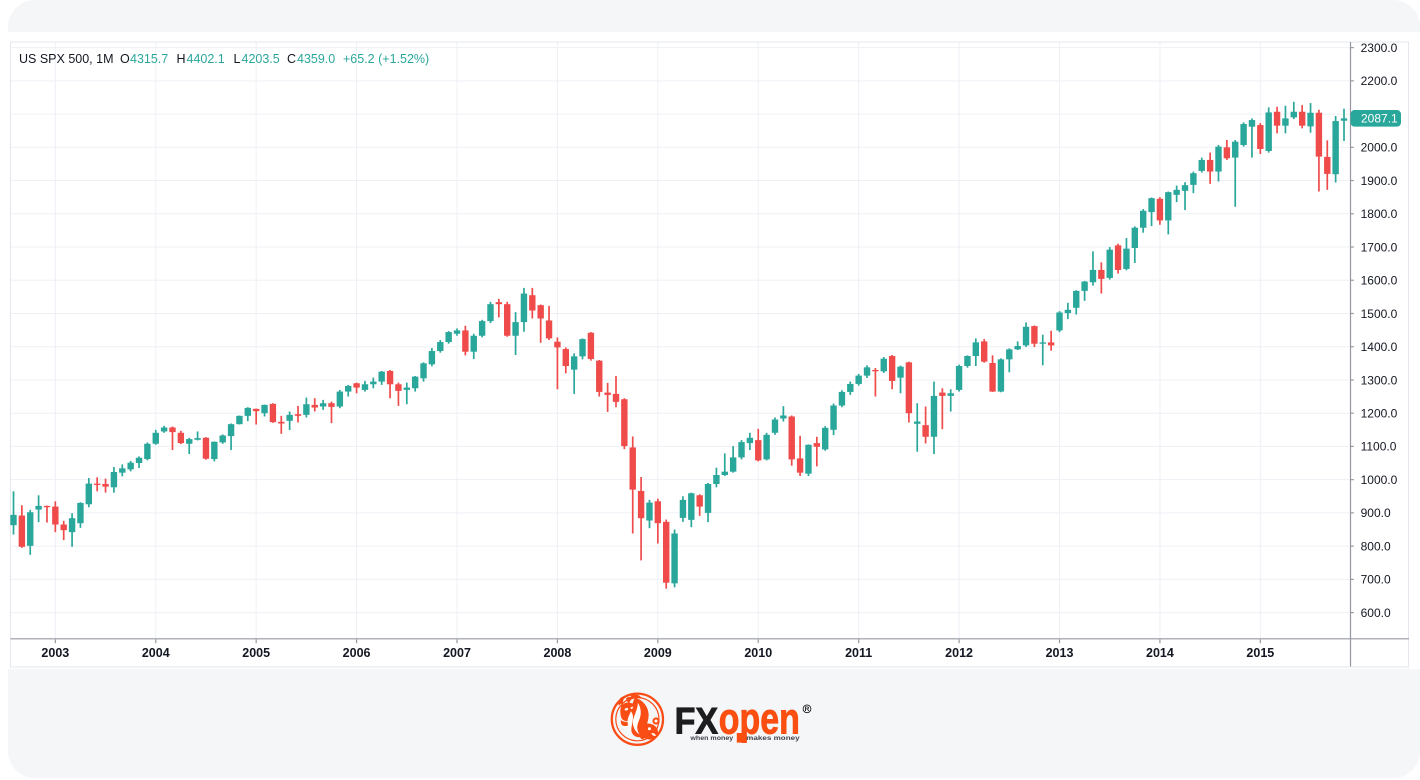 Image resolution: width=1420 pixels, height=780 pixels. Describe the element at coordinates (959, 653) in the screenshot. I see `svg-text: 2012` at that location.